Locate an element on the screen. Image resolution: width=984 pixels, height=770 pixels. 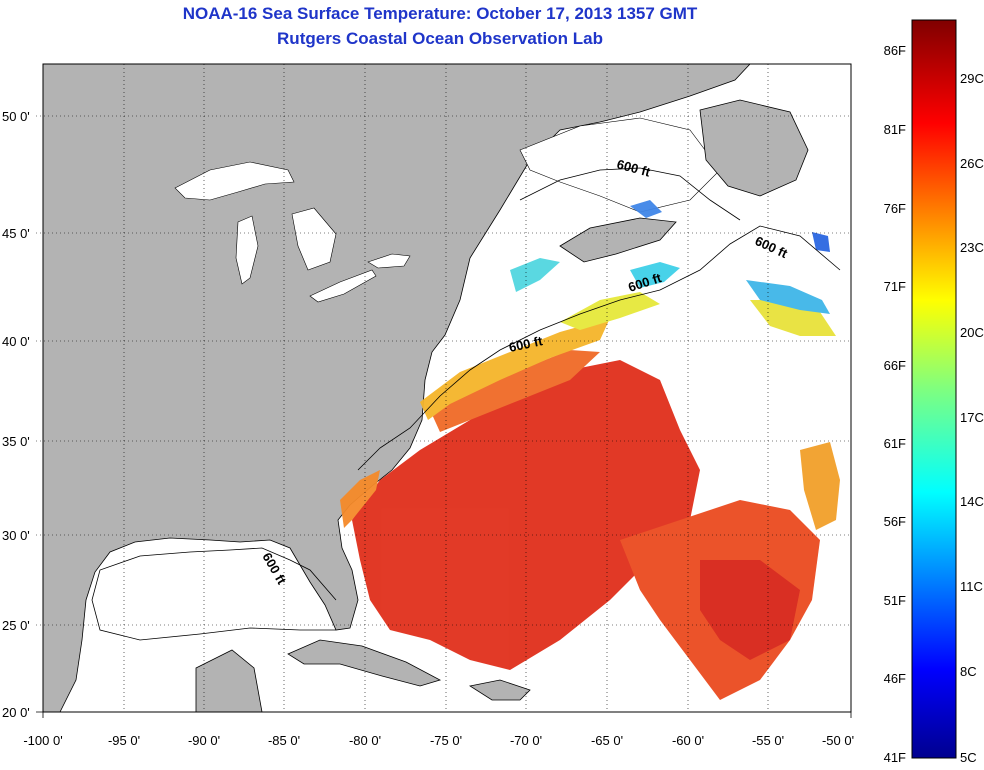
colorbar-f-label: 46F is located at coordinates (895, 678).